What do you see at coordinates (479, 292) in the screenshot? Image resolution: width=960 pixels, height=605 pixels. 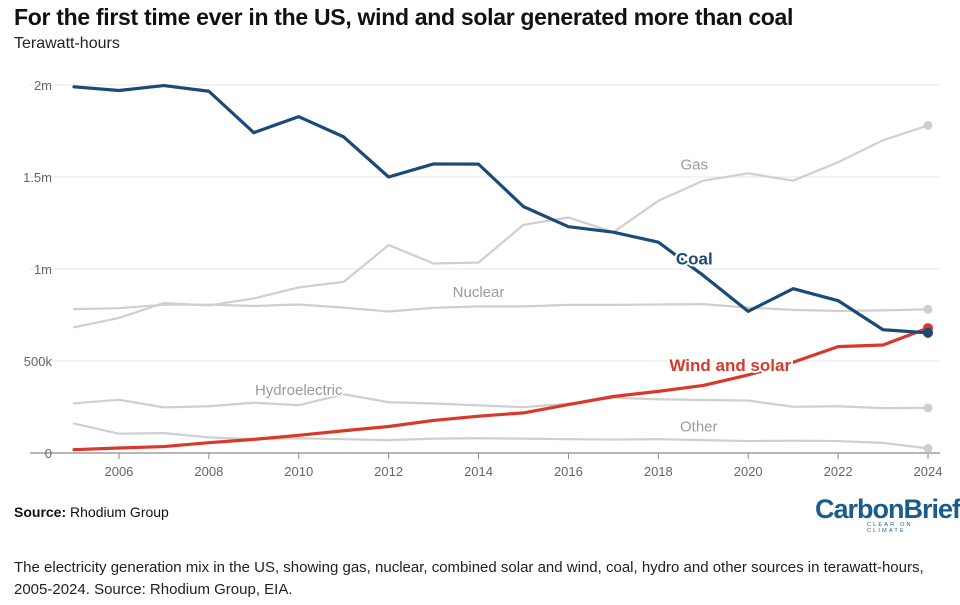 I see `nuclear-label: Nuclear` at bounding box center [479, 292].